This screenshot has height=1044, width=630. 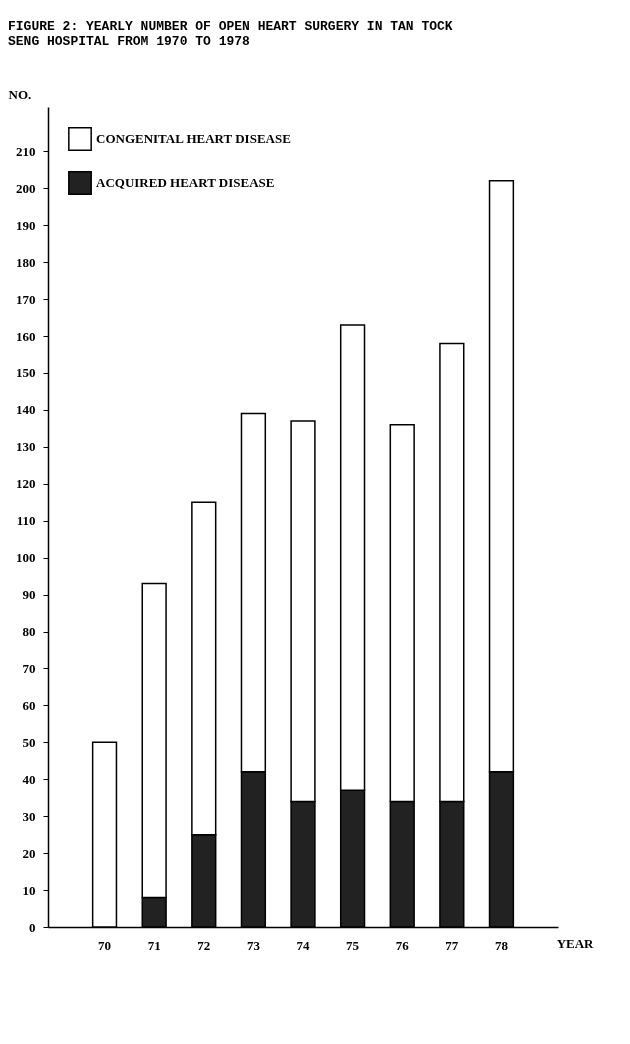 What do you see at coordinates (26, 225) in the screenshot?
I see `y-tick-label: 190` at bounding box center [26, 225].